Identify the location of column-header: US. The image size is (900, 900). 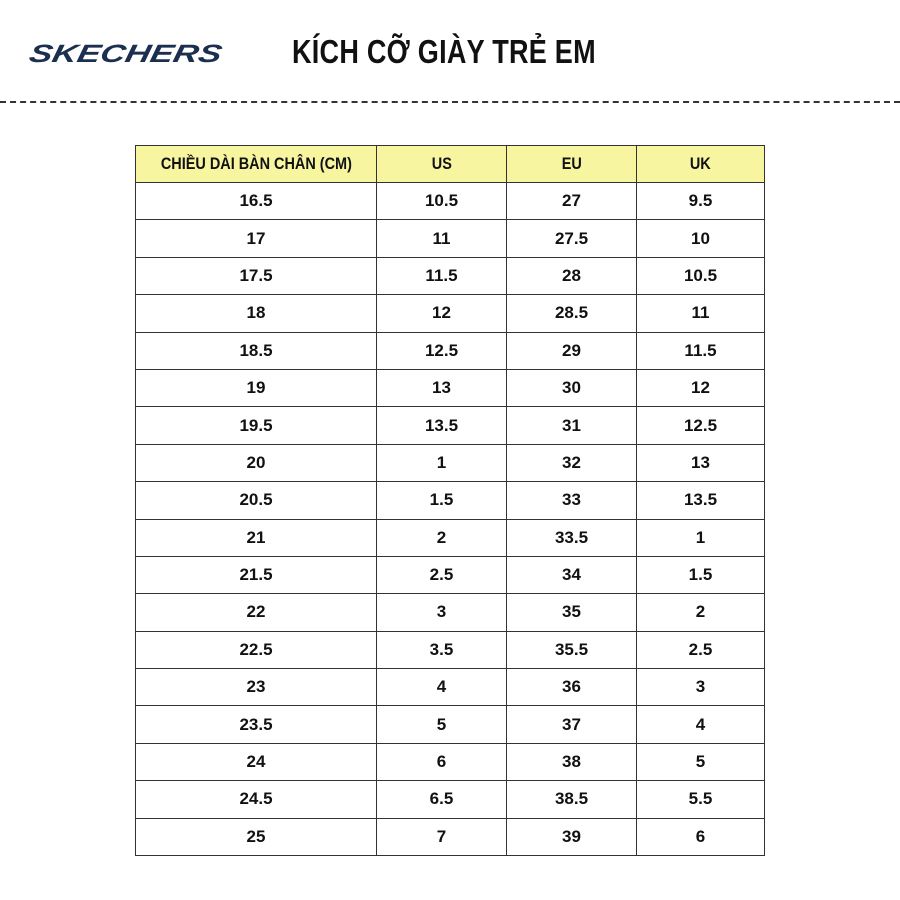
(441, 164).